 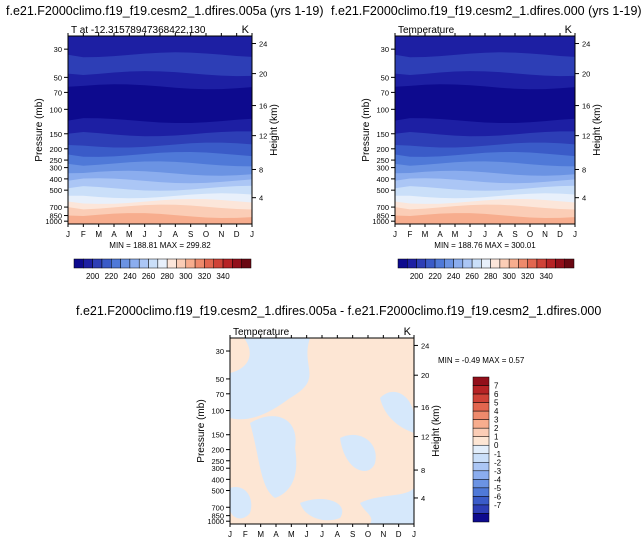 What do you see at coordinates (220, 394) in the screenshot?
I see `panel3-ytick-label: 70` at bounding box center [220, 394].